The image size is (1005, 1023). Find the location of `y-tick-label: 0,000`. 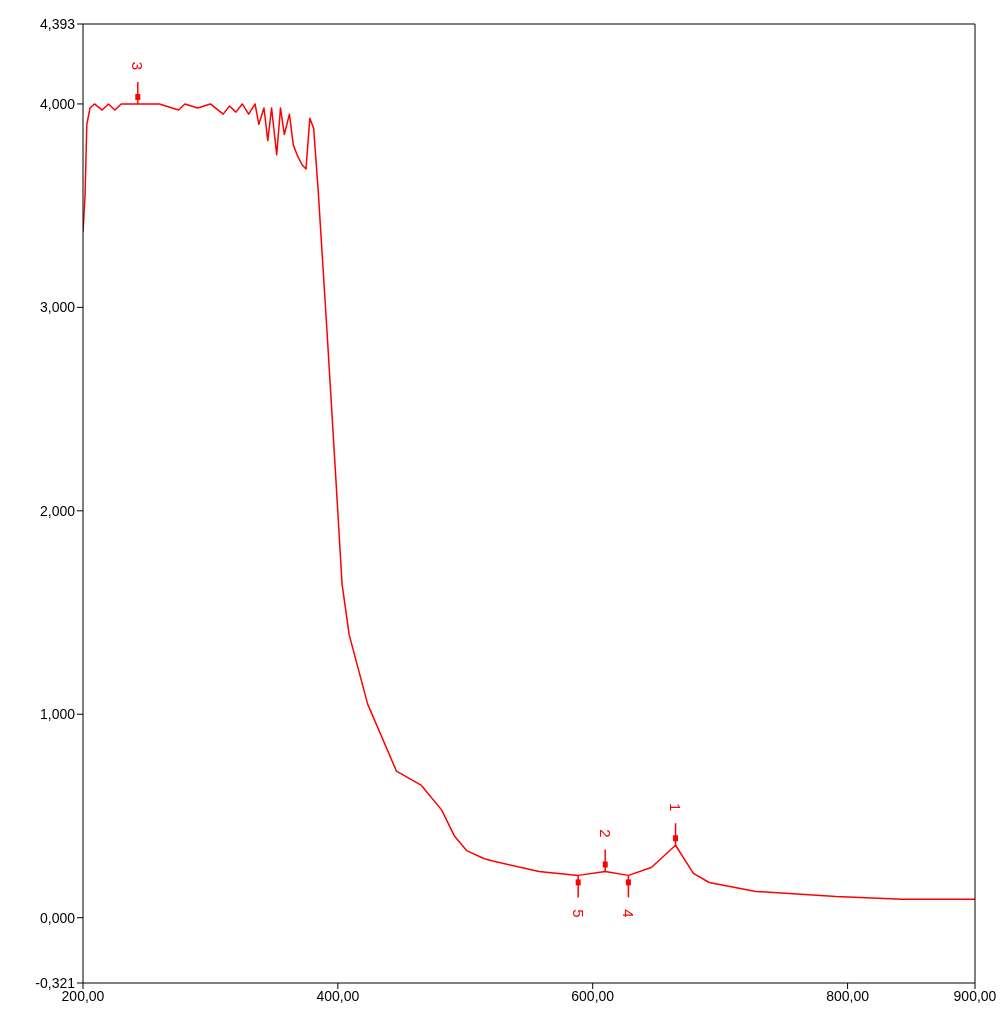

y-tick-label: 0,000 is located at coordinates (57, 917).